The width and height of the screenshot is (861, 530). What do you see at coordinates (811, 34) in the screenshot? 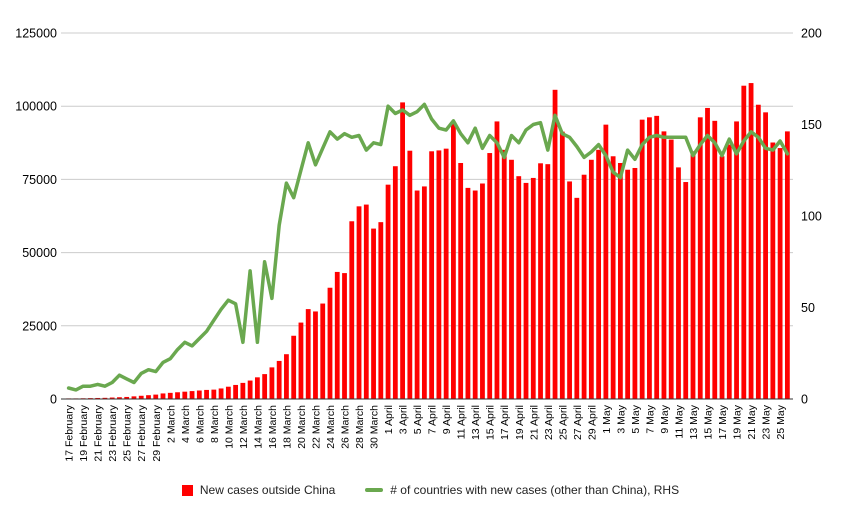
I see `y-axis-right-tick-label: 200` at bounding box center [811, 34].